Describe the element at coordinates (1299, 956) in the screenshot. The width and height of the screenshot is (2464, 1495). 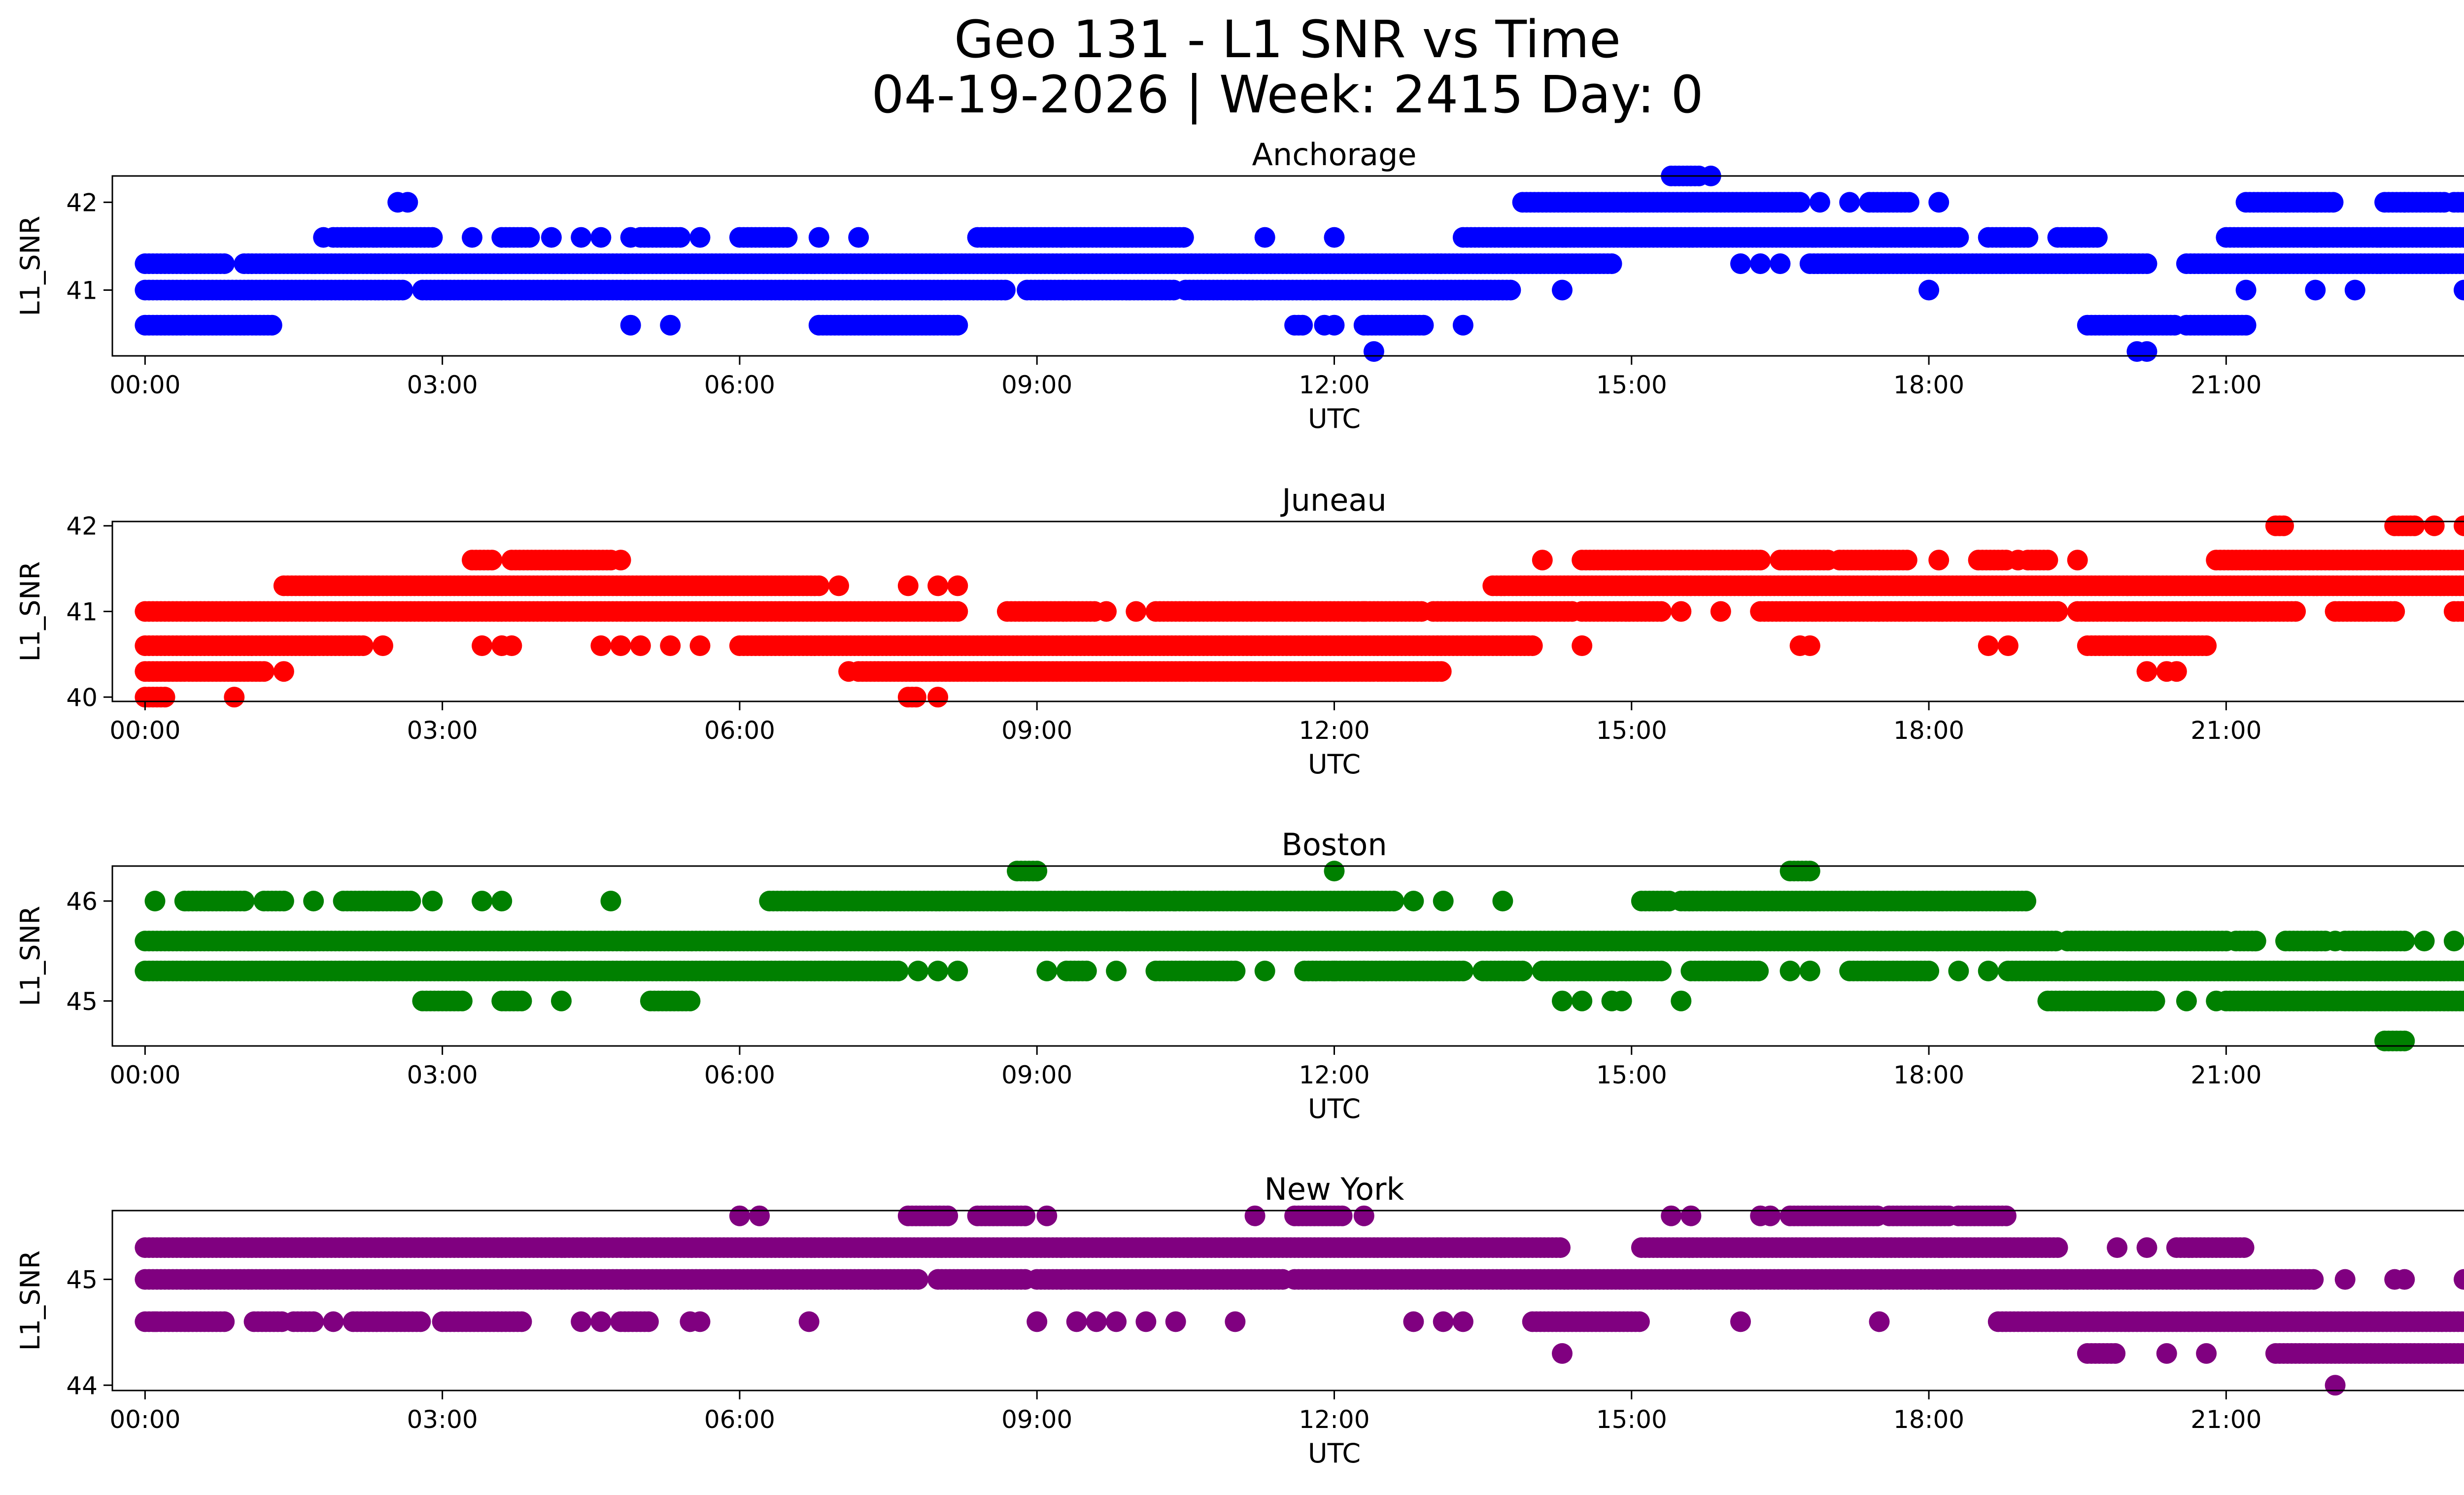
I see `data-points-boston` at that location.